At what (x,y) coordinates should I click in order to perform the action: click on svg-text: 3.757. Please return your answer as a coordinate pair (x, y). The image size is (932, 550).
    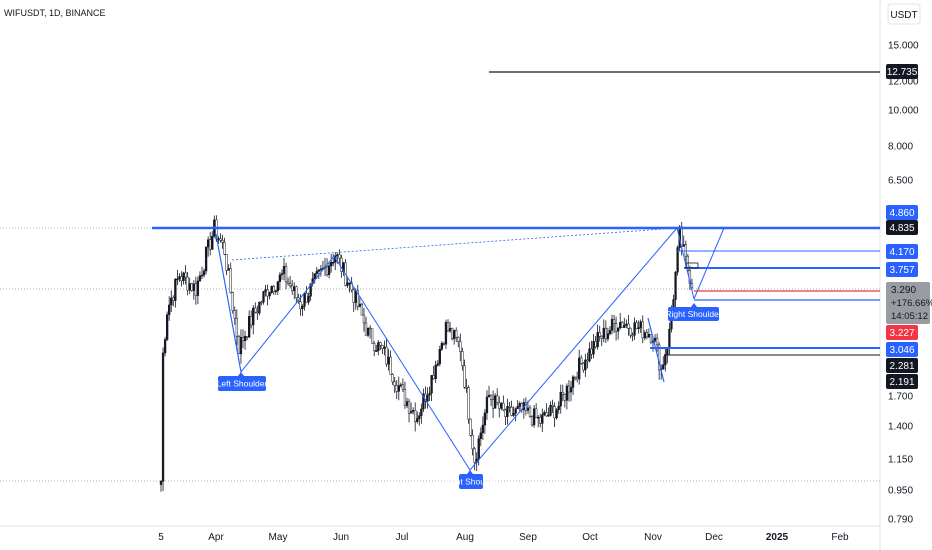
    Looking at the image, I should click on (901, 270).